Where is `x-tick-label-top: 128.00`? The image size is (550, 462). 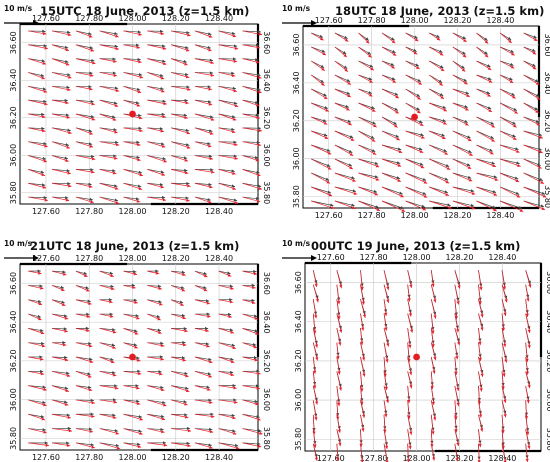 x-tick-label-top: 128.00 is located at coordinates (133, 258).